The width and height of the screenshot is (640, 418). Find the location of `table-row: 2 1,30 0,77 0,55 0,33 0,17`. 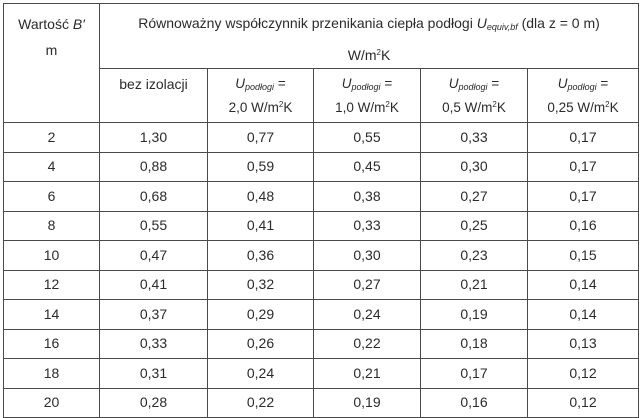

table-row: 2 1,30 0,77 0,55 0,33 0,17 is located at coordinates (321, 137).